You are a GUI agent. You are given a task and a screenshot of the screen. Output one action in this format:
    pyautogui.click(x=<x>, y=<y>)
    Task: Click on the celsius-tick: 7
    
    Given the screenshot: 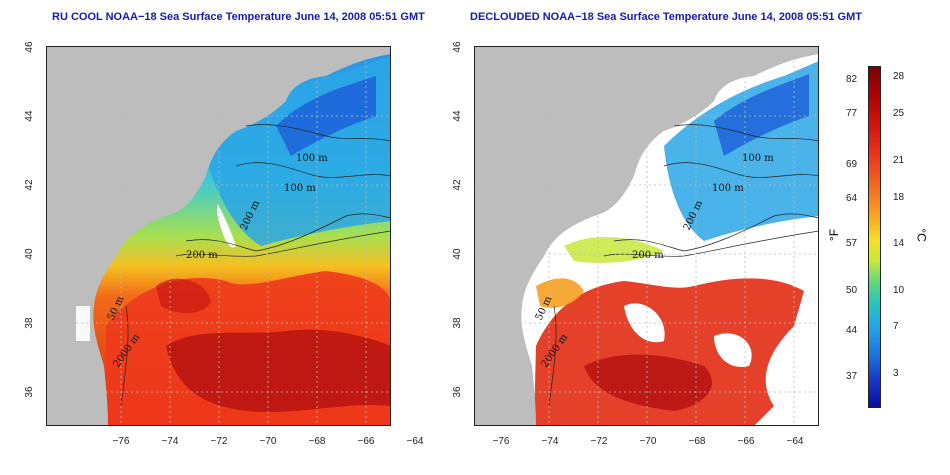 What is the action you would take?
    pyautogui.click(x=896, y=326)
    